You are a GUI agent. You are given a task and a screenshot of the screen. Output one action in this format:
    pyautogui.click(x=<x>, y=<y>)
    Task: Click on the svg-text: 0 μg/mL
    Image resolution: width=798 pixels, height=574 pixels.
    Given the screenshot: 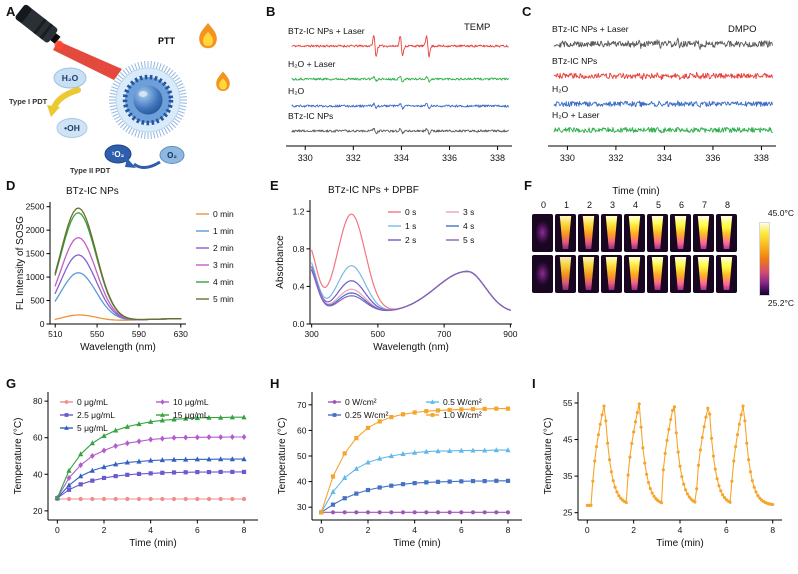 What is the action you would take?
    pyautogui.click(x=92, y=402)
    